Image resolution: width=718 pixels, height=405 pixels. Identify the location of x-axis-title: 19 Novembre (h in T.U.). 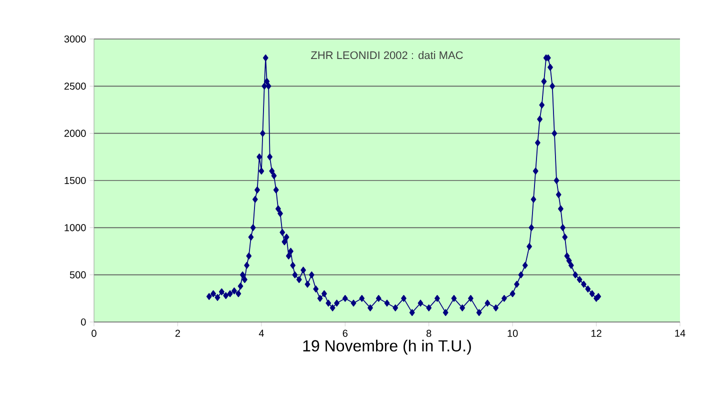
(387, 347).